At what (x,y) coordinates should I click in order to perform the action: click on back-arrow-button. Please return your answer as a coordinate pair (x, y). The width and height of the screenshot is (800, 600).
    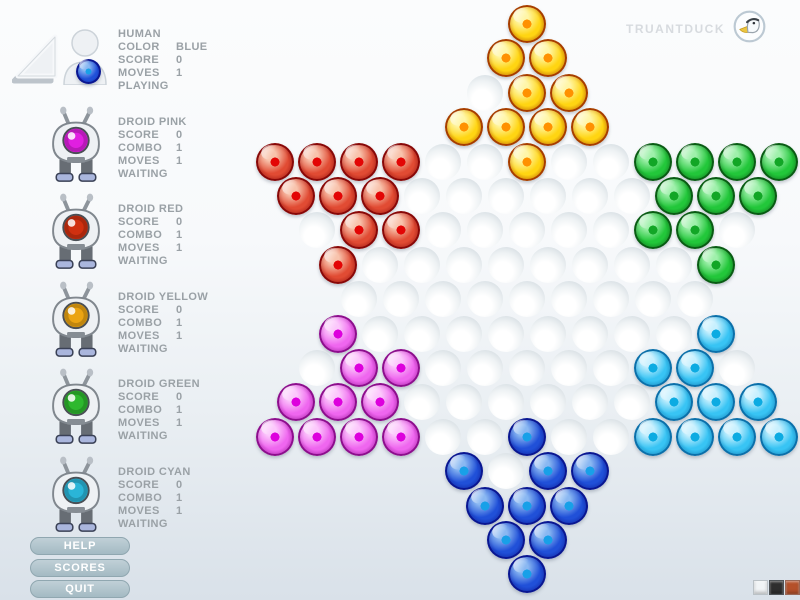
    Looking at the image, I should click on (35, 59).